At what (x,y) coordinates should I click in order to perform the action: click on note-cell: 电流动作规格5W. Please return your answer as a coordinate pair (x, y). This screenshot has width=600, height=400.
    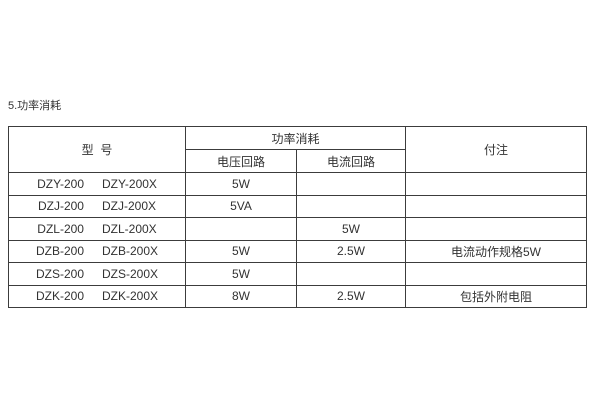
    Looking at the image, I should click on (496, 251).